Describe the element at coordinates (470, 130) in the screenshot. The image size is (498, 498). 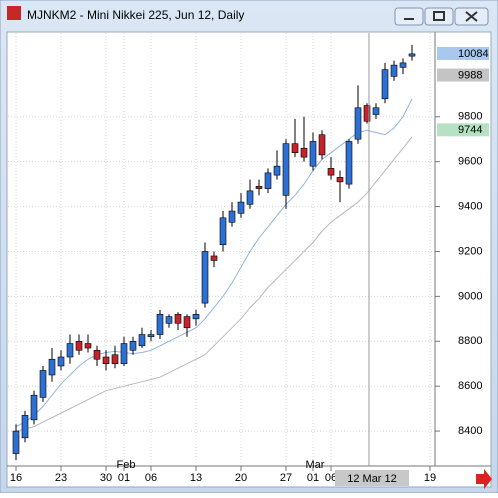
I see `price-label: 9744` at that location.